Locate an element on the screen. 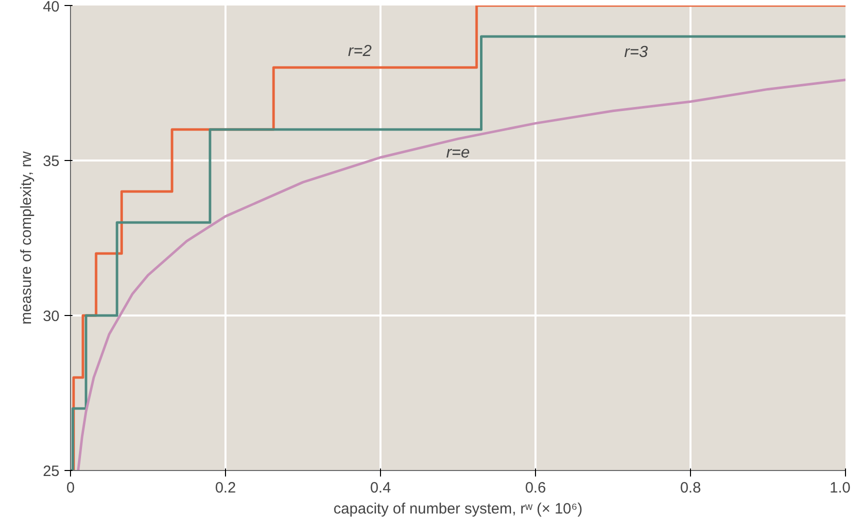  x-tick-label: 0 is located at coordinates (70, 488).